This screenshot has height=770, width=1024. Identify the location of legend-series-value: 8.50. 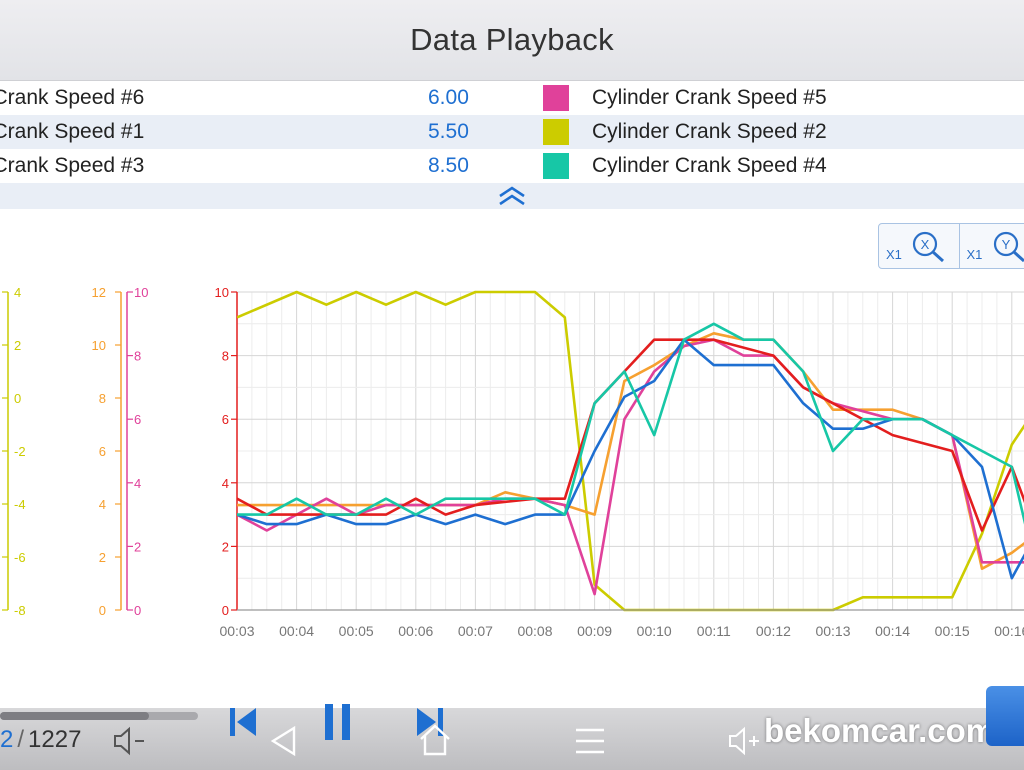
(448, 165).